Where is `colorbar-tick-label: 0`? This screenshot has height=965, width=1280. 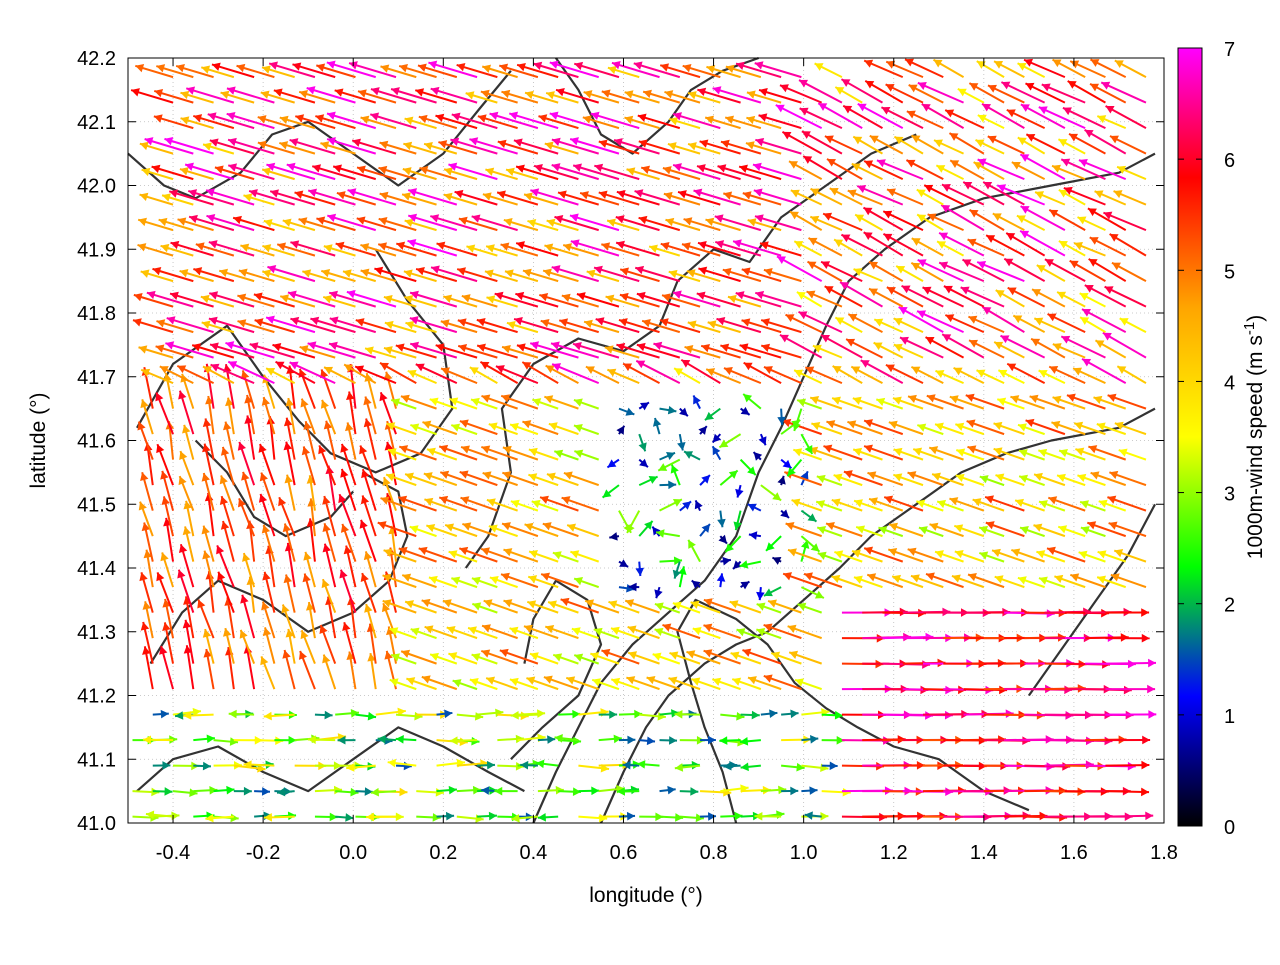 colorbar-tick-label: 0 is located at coordinates (1229, 828).